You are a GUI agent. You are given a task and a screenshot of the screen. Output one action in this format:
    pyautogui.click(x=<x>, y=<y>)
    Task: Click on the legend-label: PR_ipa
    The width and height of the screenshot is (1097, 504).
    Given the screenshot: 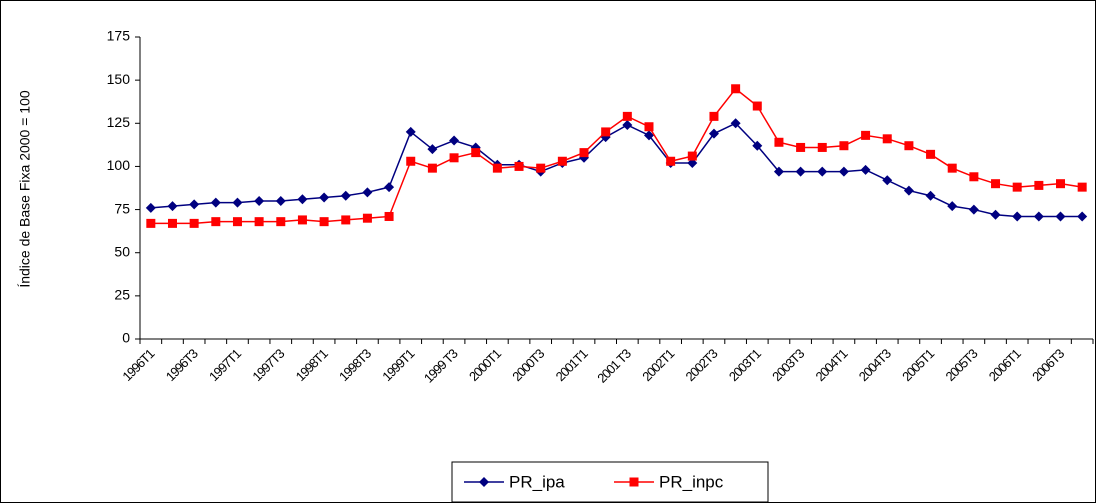 What is the action you would take?
    pyautogui.click(x=537, y=481)
    